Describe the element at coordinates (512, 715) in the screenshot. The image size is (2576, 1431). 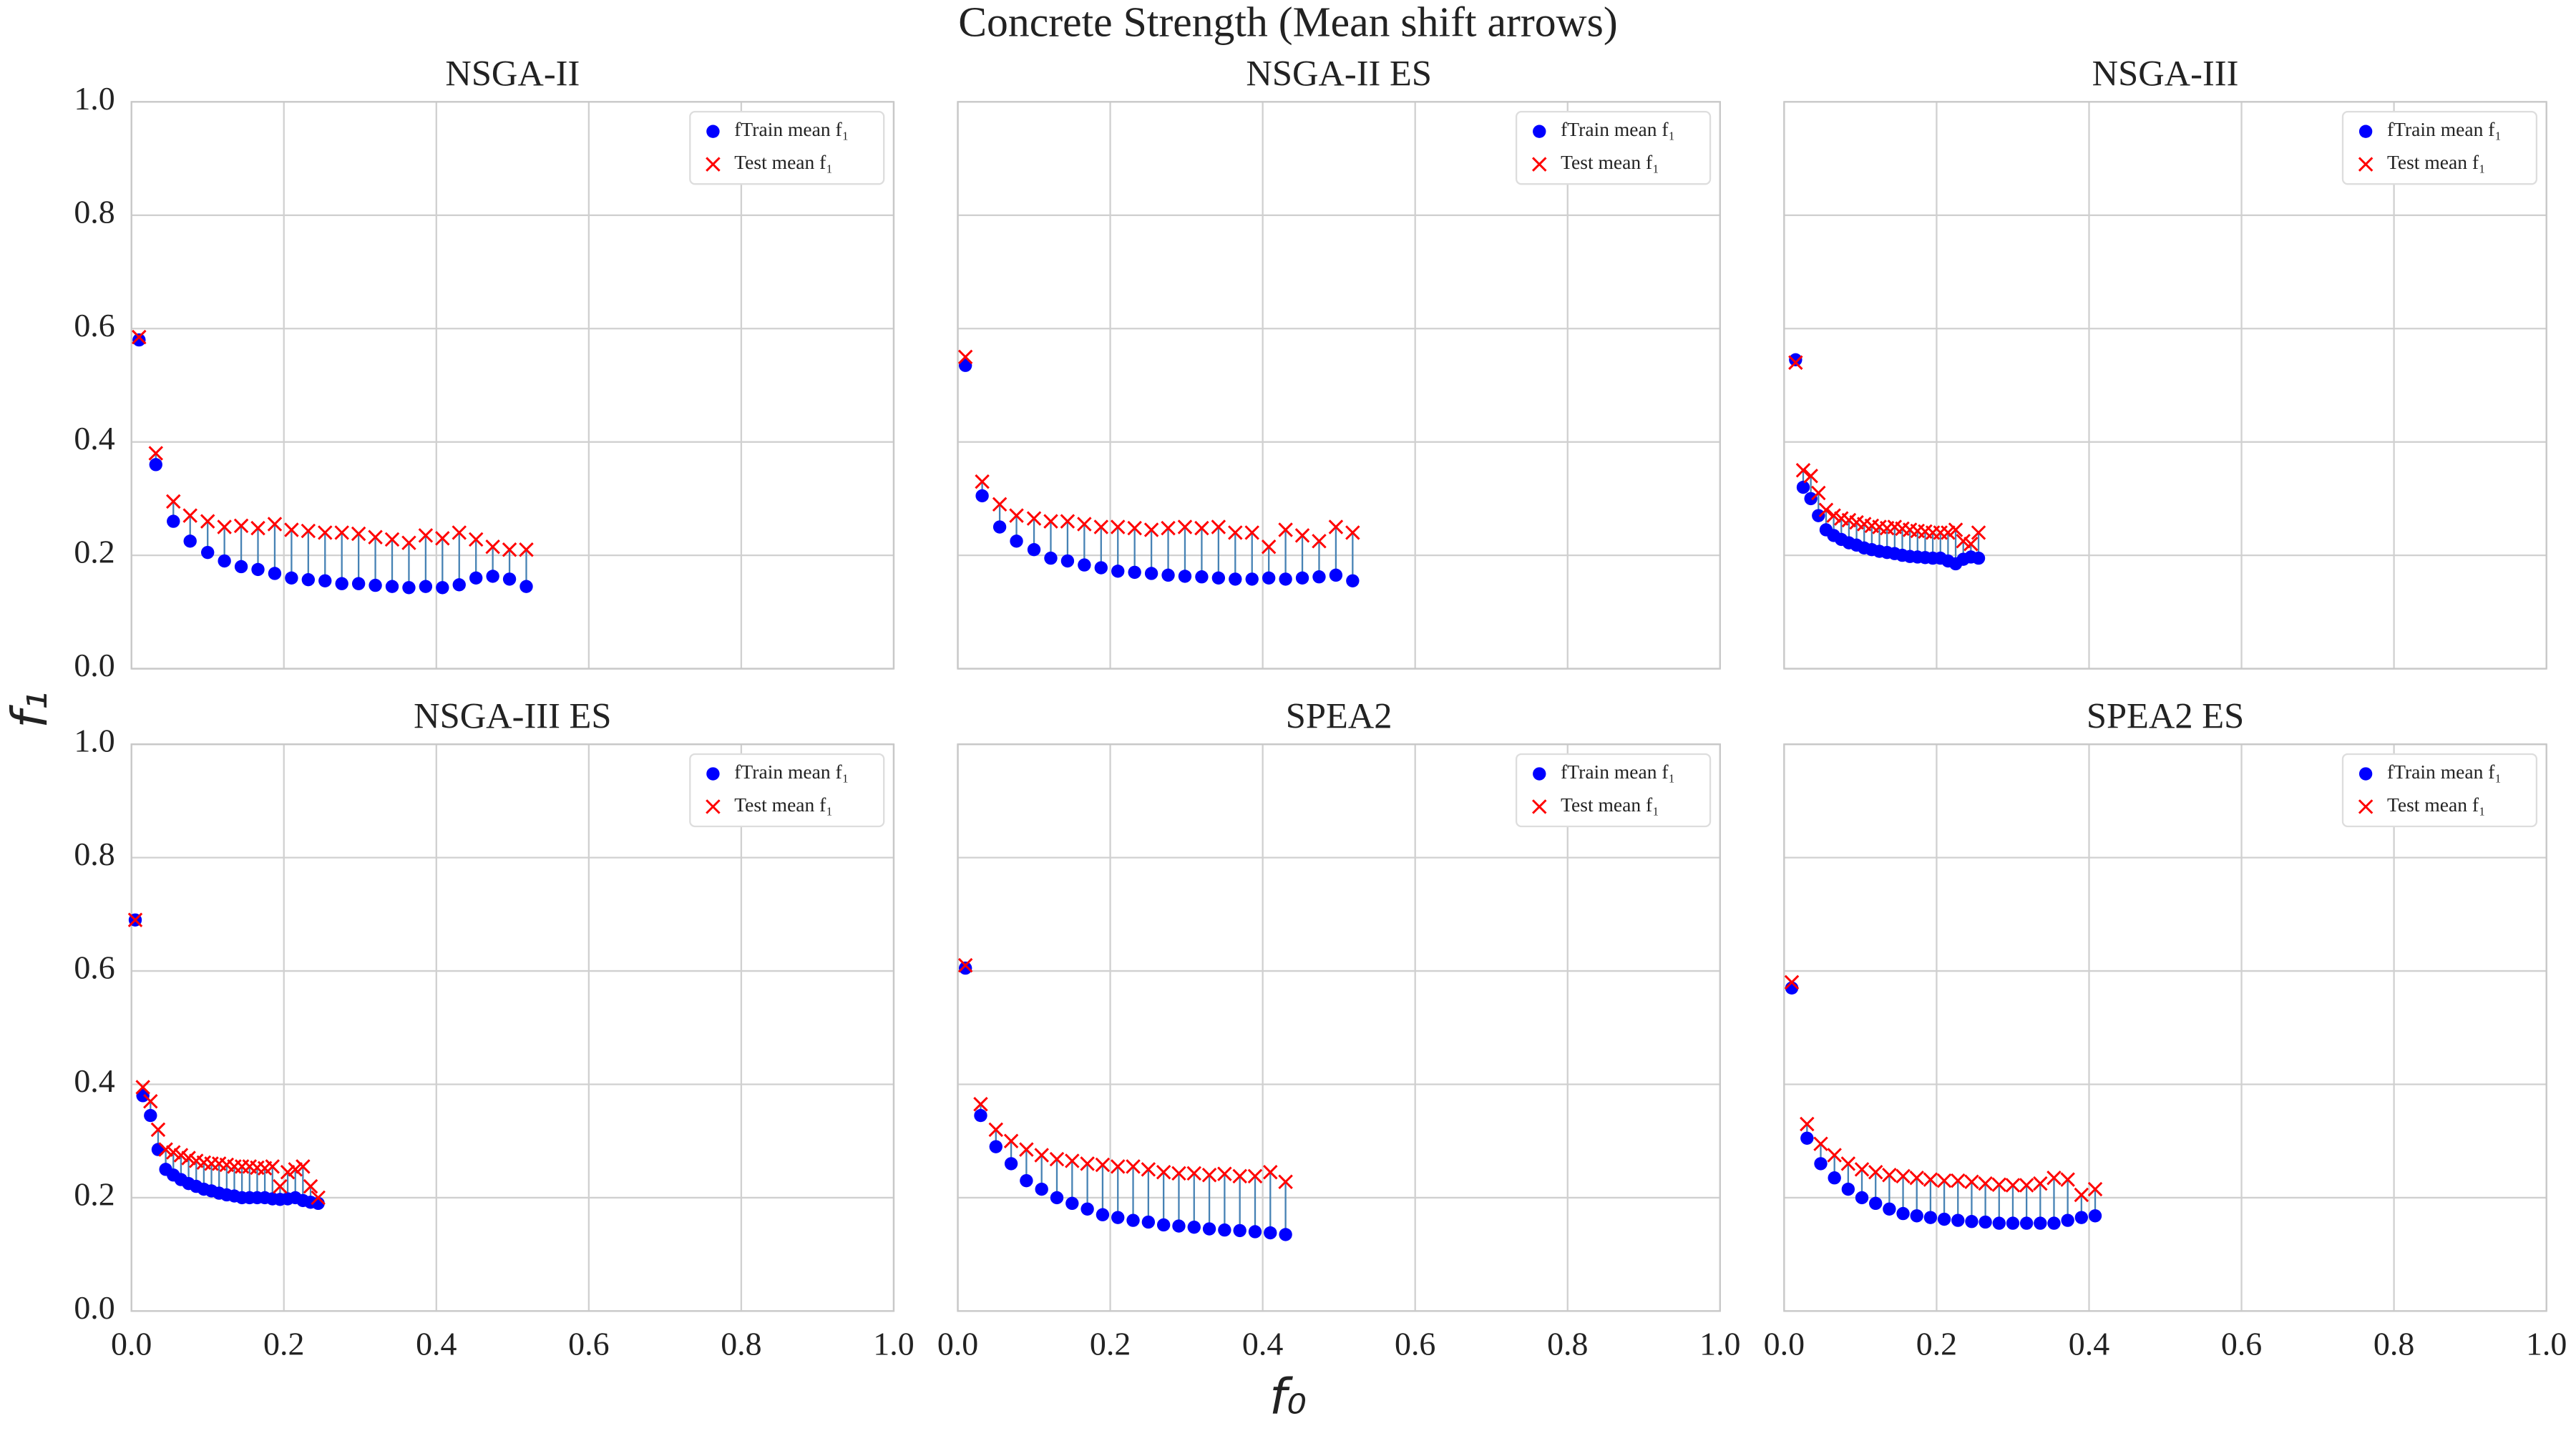
I see `panel-title: NSGA-III ES` at that location.